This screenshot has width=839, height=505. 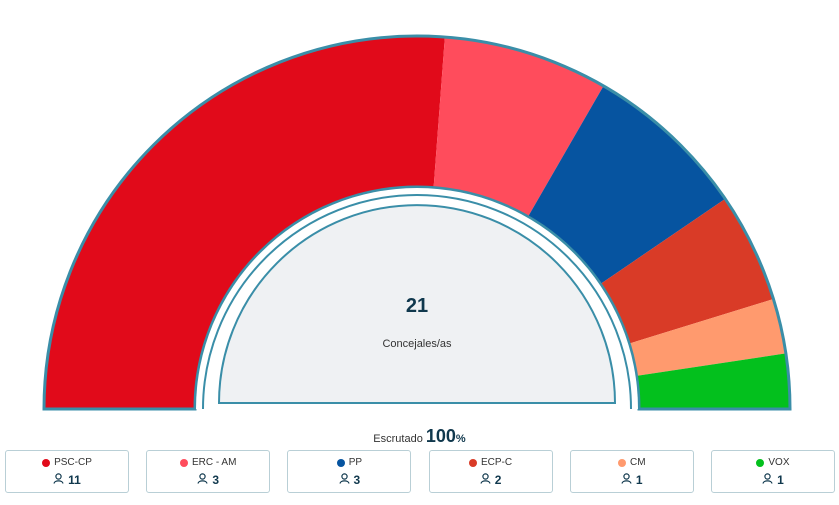 What do you see at coordinates (440, 436) in the screenshot?
I see `scrutiny-percent: 100` at bounding box center [440, 436].